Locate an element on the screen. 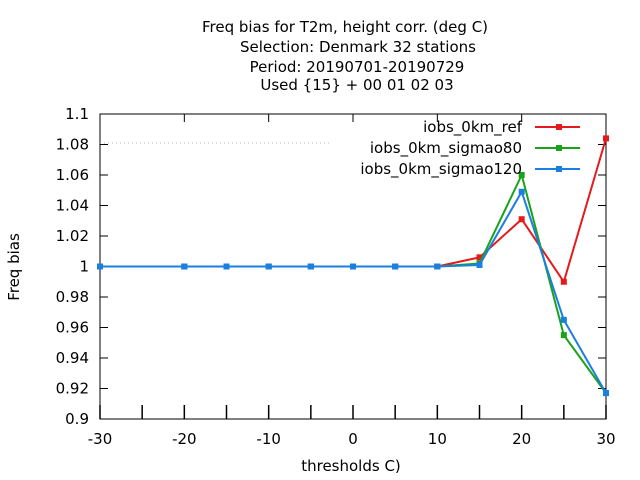  y-axis-label: Freq bias is located at coordinates (14, 267).